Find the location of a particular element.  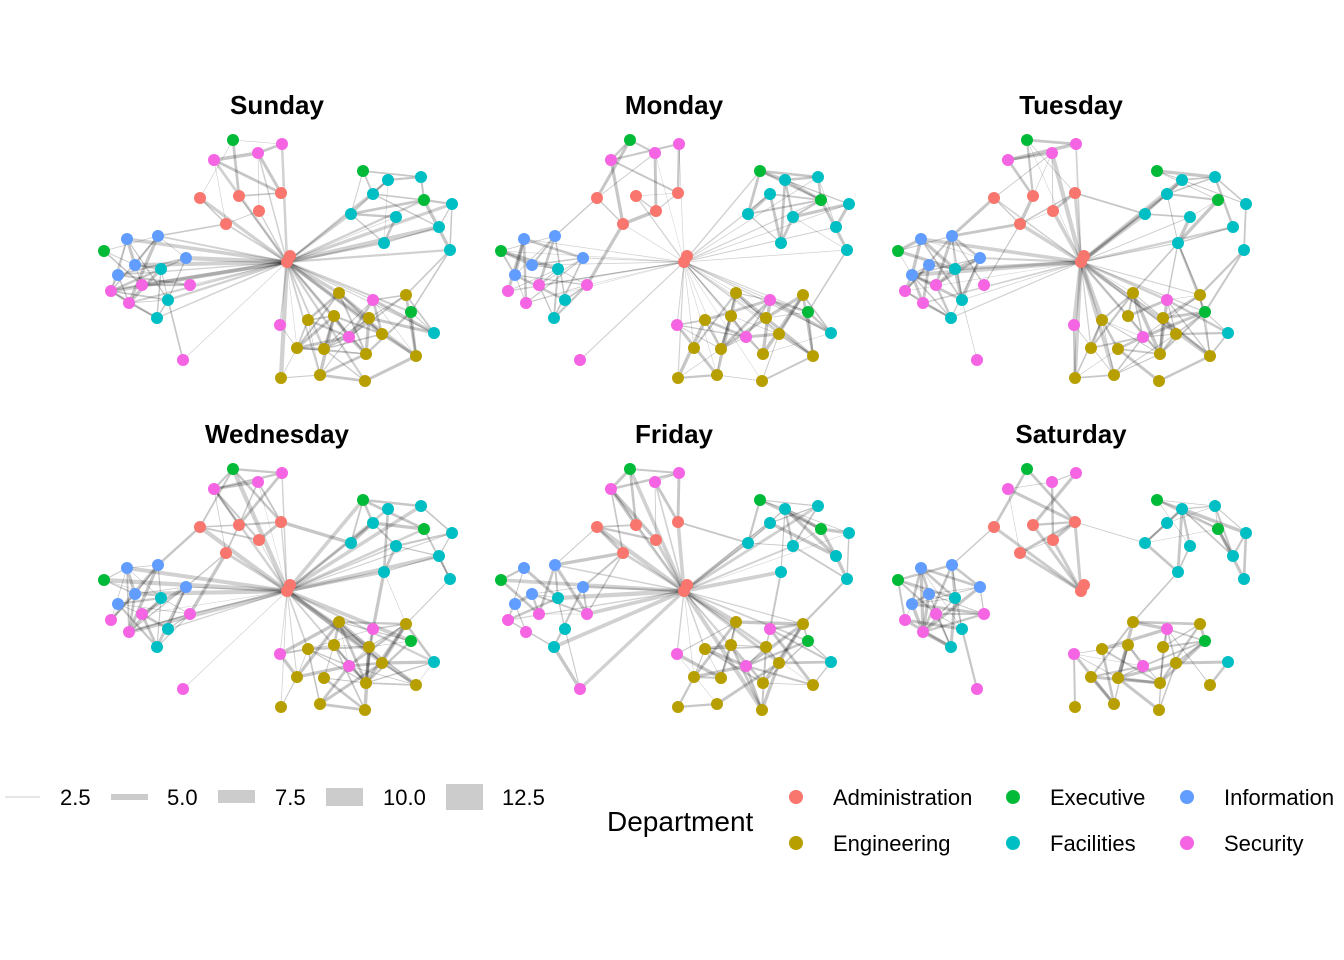

width-key-5.0 is located at coordinates (129, 797).